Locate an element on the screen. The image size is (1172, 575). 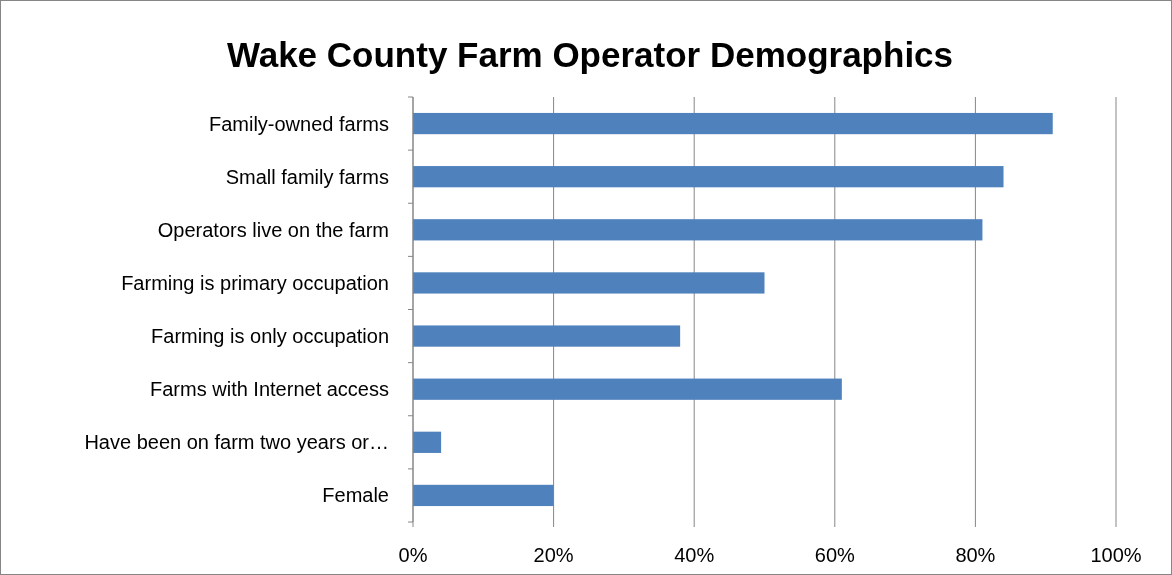
y-tick-label: Farms with Internet access is located at coordinates (269, 389).